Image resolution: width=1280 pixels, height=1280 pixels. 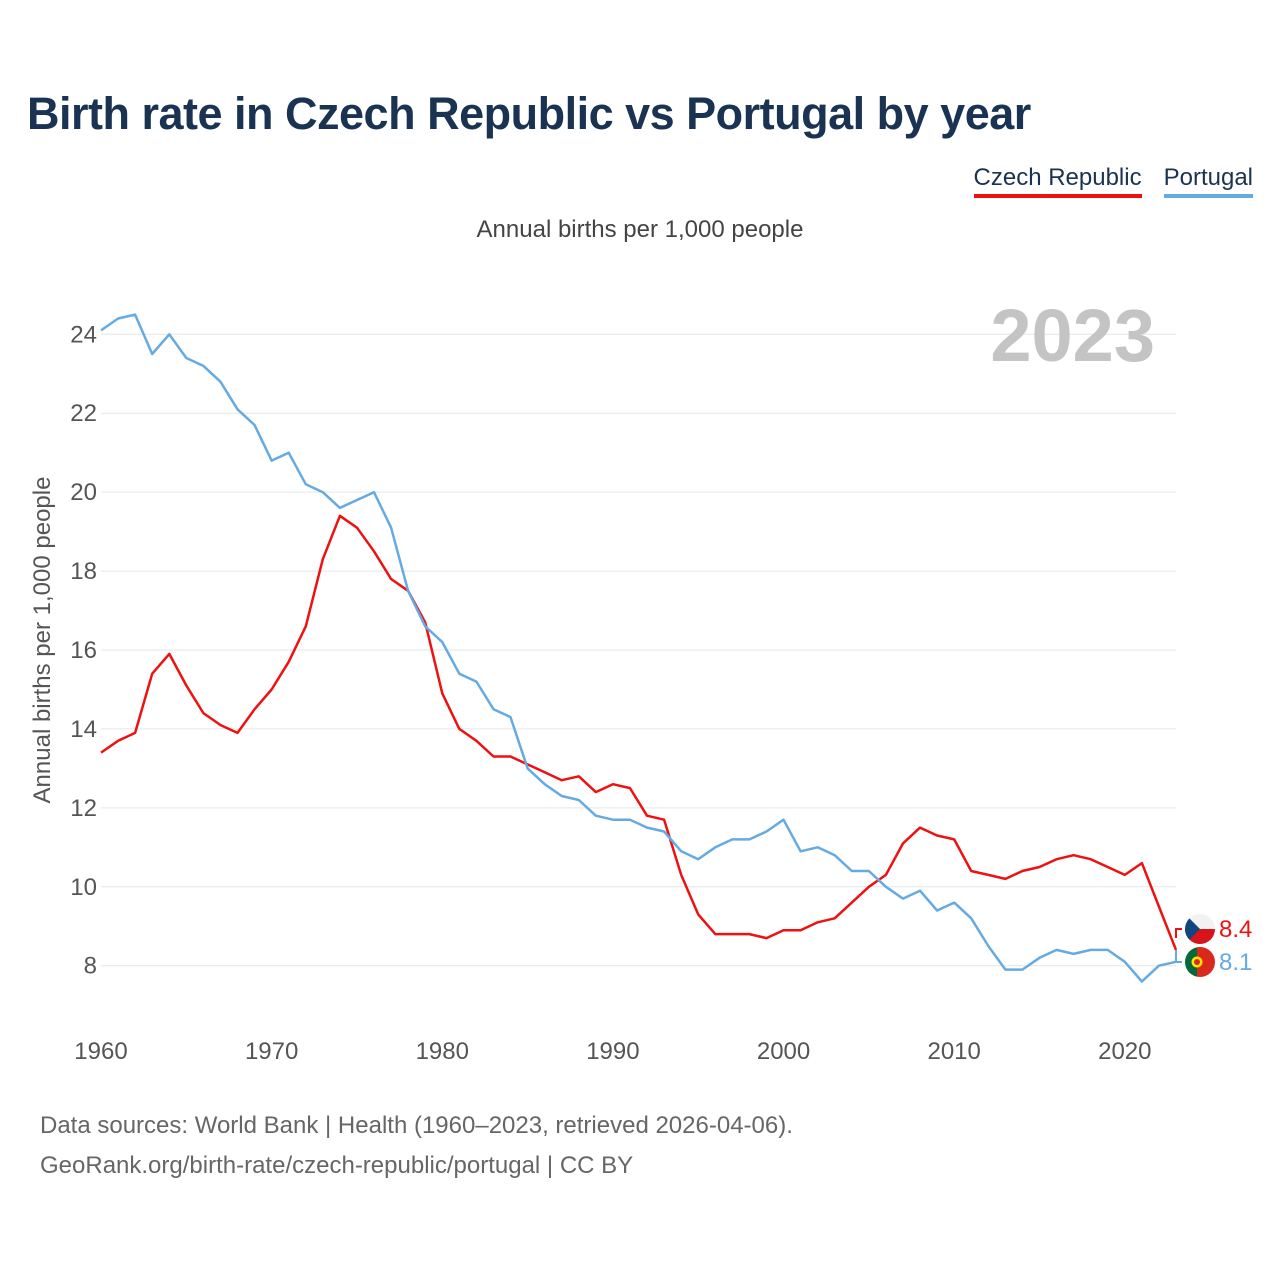 What do you see at coordinates (83, 571) in the screenshot?
I see `y-tick-label: 18` at bounding box center [83, 571].